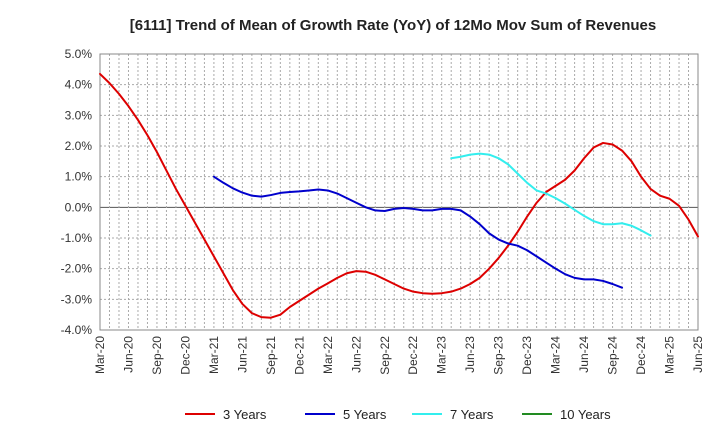 The height and width of the screenshot is (445, 720). What do you see at coordinates (242, 354) in the screenshot?
I see `x-tick-label: Jun-21` at bounding box center [242, 354].